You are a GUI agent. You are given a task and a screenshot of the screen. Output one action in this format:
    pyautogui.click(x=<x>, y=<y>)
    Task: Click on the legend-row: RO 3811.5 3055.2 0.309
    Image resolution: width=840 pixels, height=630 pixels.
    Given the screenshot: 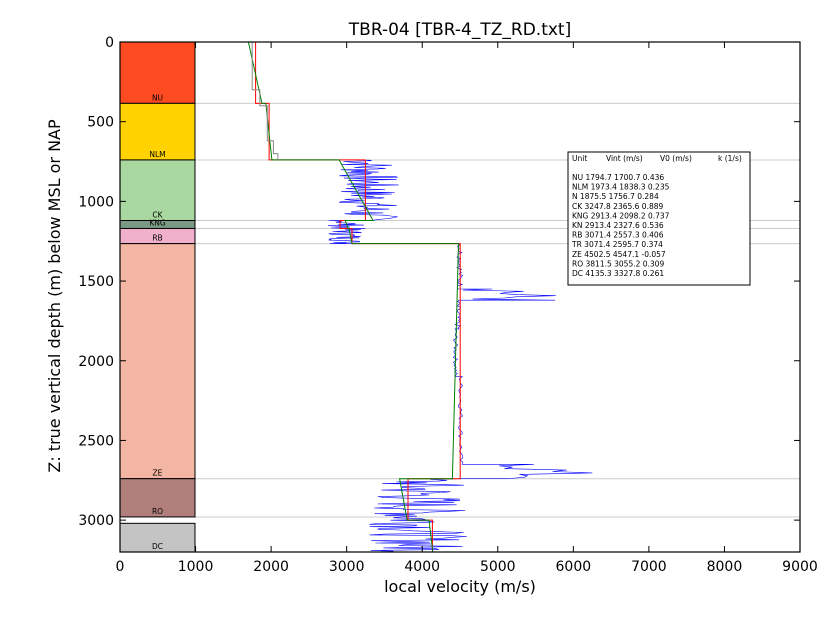 What is the action you would take?
    pyautogui.click(x=618, y=263)
    